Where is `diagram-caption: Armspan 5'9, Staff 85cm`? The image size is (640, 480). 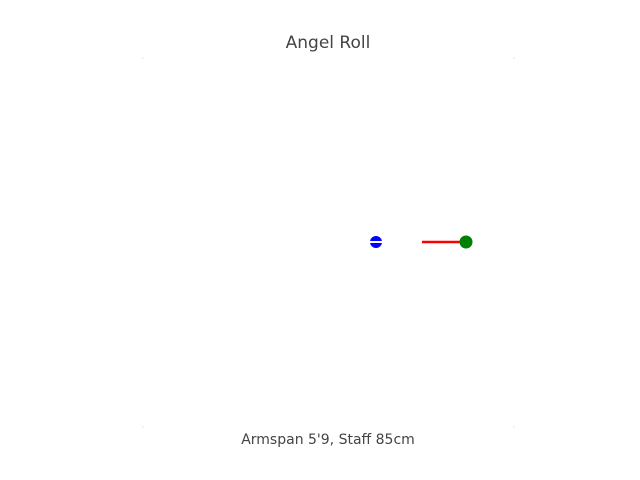 diagram-caption: Armspan 5'9, Staff 85cm is located at coordinates (328, 440).